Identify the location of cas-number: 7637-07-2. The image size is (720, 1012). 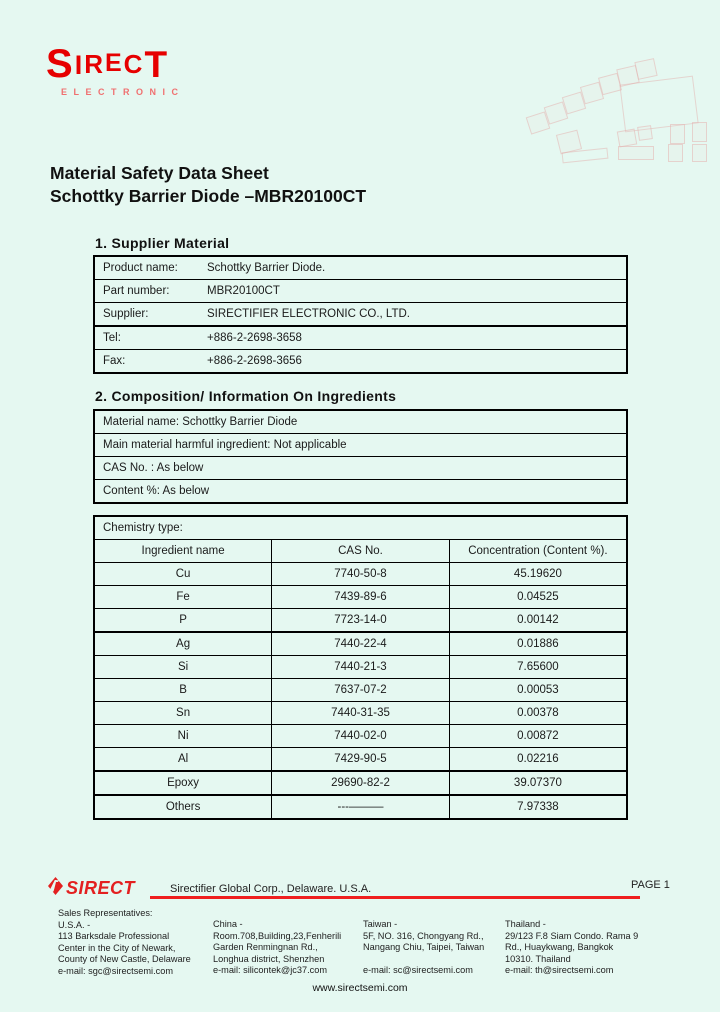
(360, 690).